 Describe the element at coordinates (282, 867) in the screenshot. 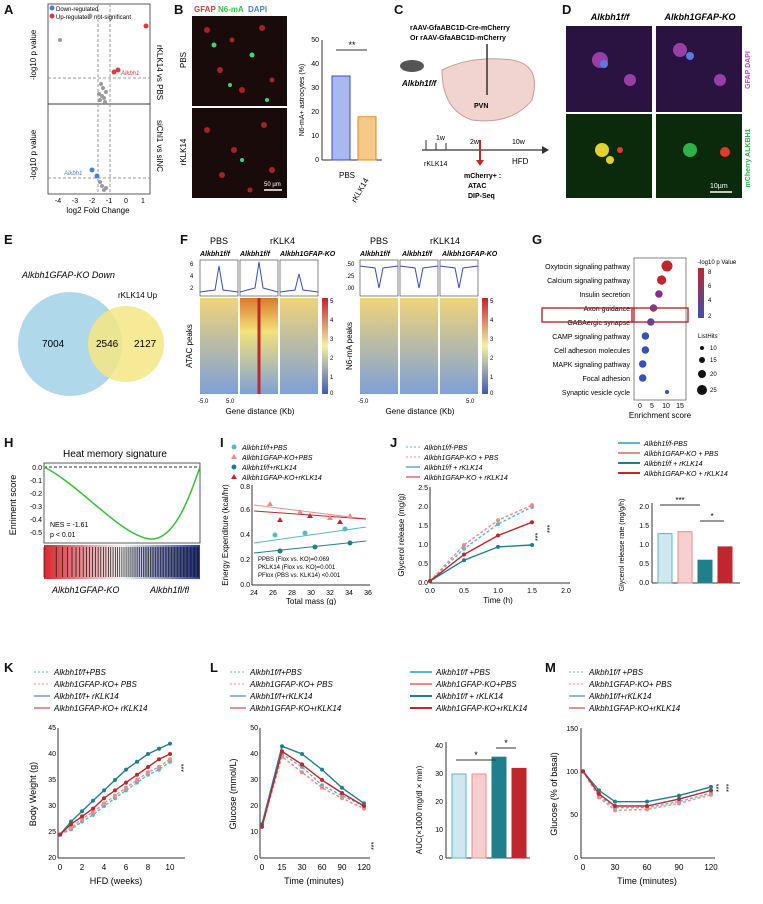

I see `svg-text: 15` at that location.